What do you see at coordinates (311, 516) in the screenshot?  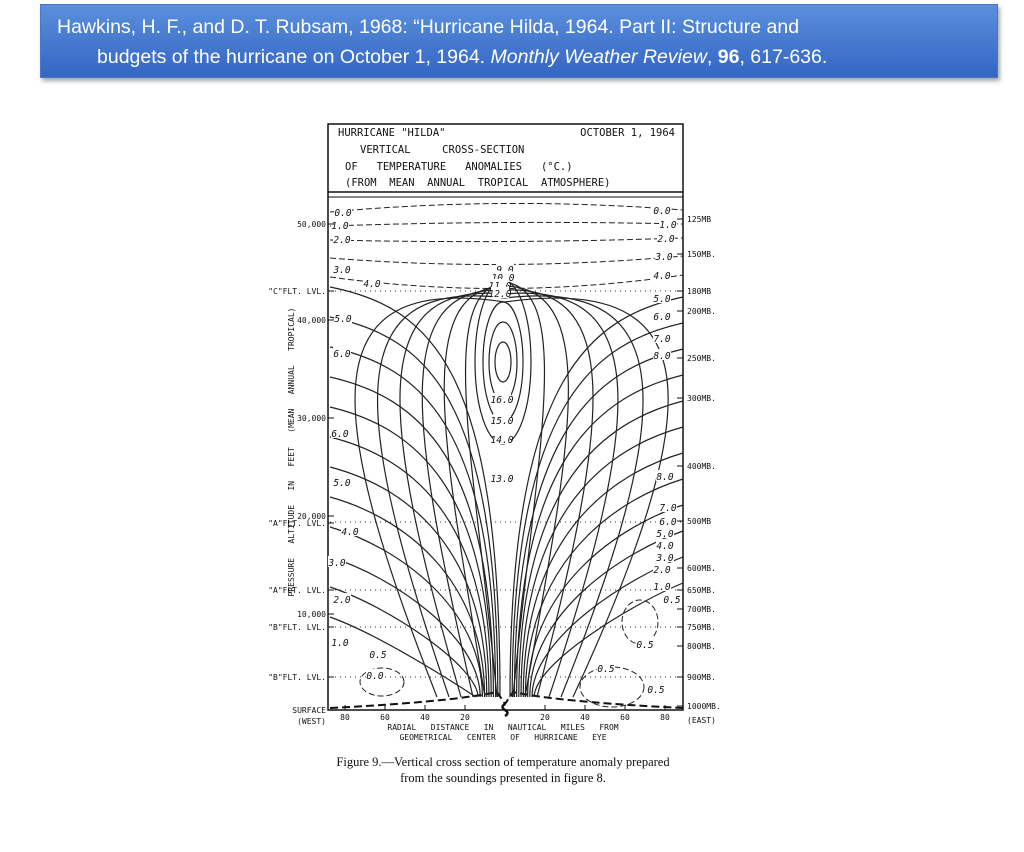 I see `left-axis-label: 20,000` at bounding box center [311, 516].